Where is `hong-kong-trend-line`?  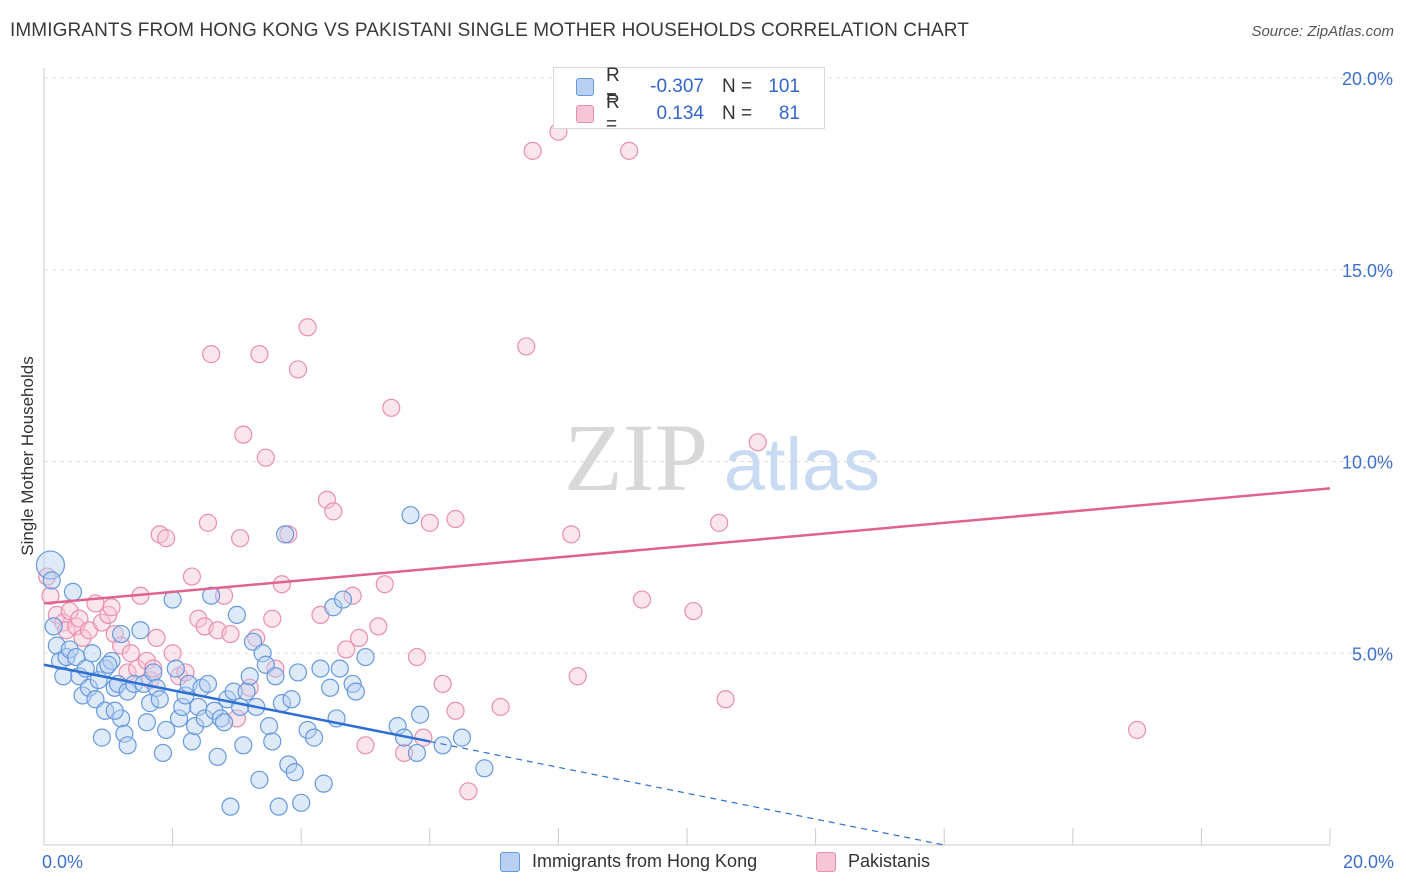 hong-kong-trend-line is located at coordinates (237, 703).